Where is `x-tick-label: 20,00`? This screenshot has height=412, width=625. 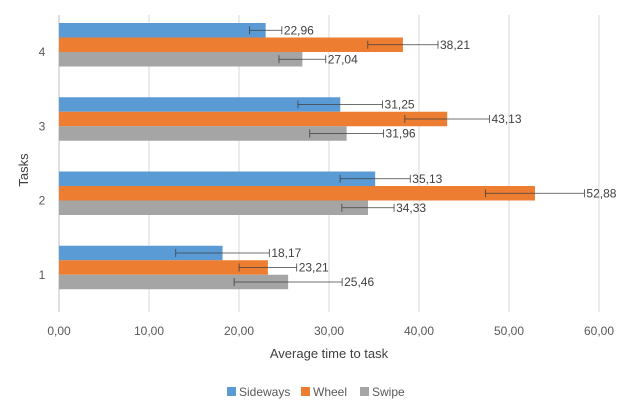 x-tick-label: 20,00 is located at coordinates (239, 331).